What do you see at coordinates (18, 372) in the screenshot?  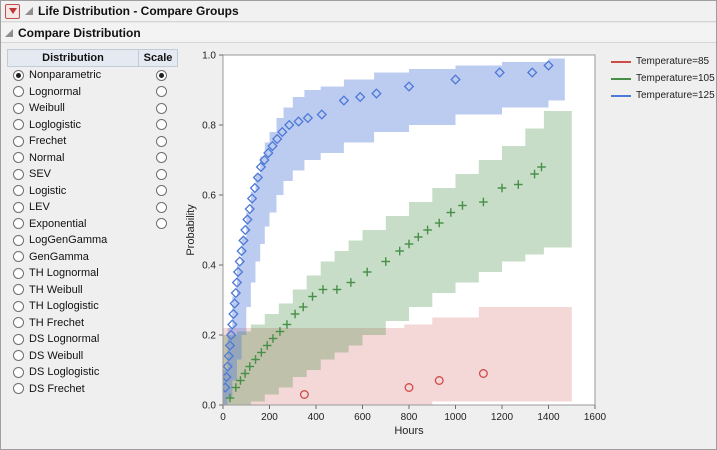 I see `radio-distribution-ds-loglogistic` at bounding box center [18, 372].